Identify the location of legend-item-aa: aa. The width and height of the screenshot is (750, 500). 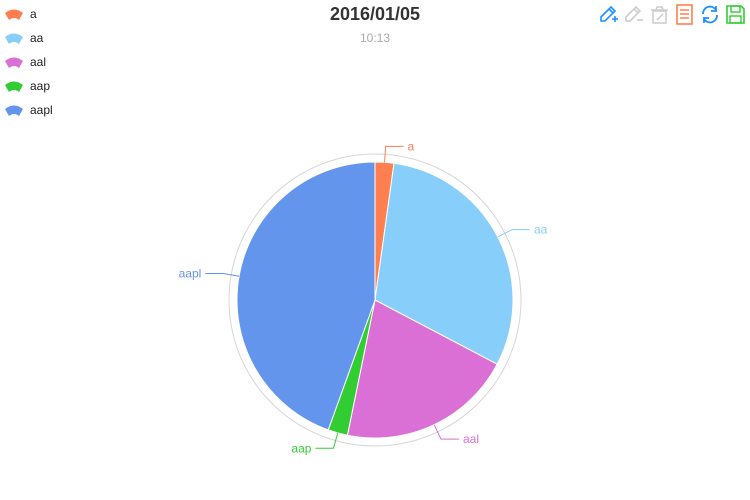
(28, 38).